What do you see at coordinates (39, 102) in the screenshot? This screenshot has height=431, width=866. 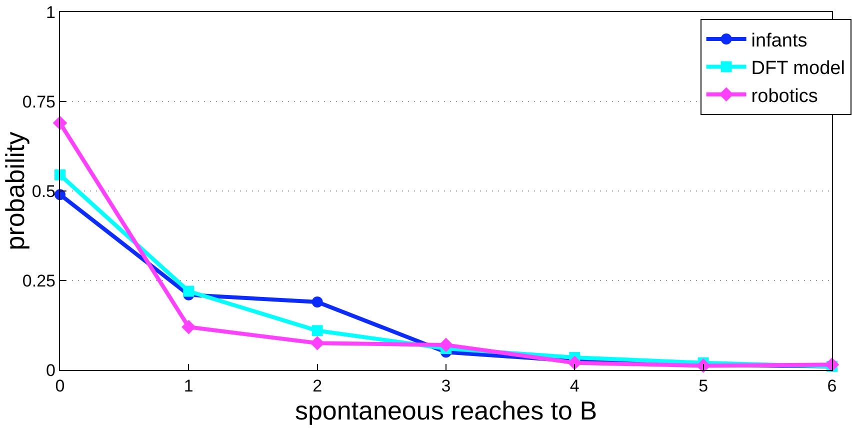 I see `y-tick-label: 0.75` at bounding box center [39, 102].